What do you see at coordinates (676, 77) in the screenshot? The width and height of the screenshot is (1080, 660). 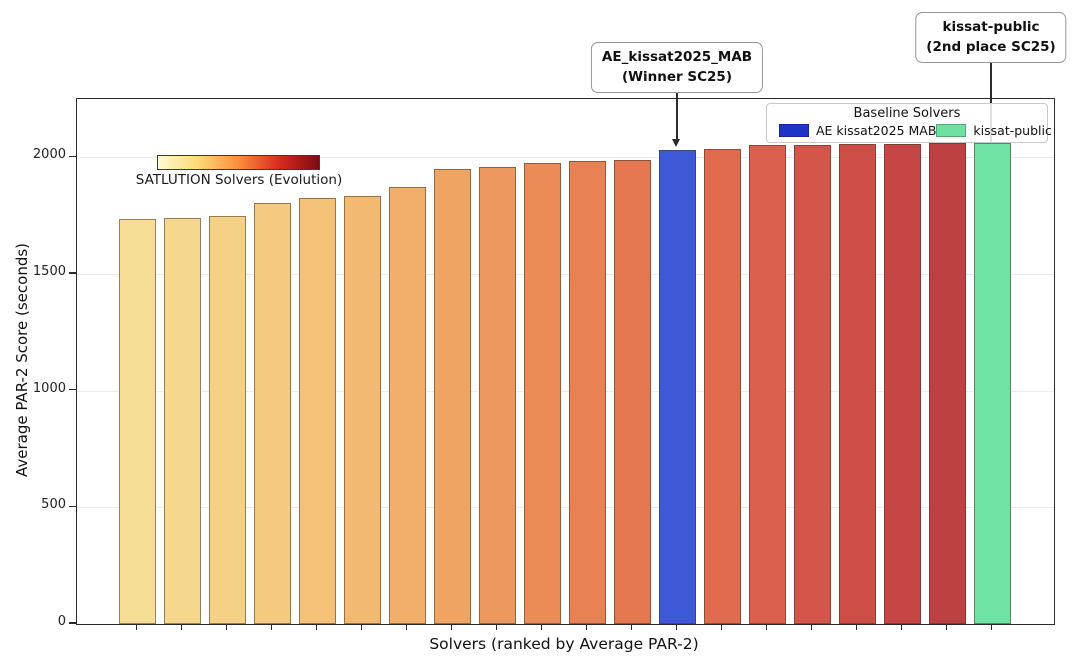 I see `annotation-winner-line2: (Winner SC25)` at bounding box center [676, 77].